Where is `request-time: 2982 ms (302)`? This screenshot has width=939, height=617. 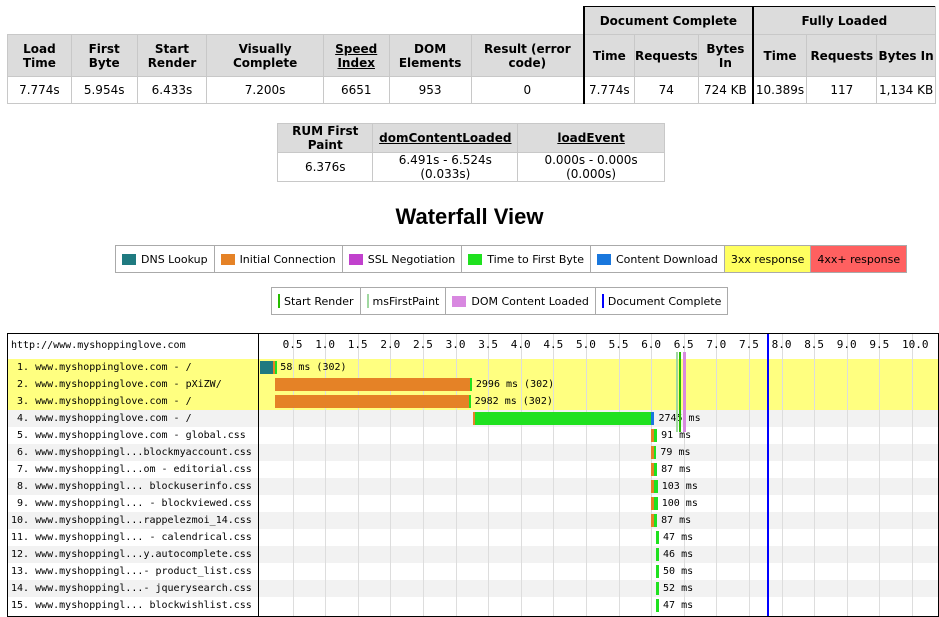
request-time: 2982 ms (302) is located at coordinates (513, 401).